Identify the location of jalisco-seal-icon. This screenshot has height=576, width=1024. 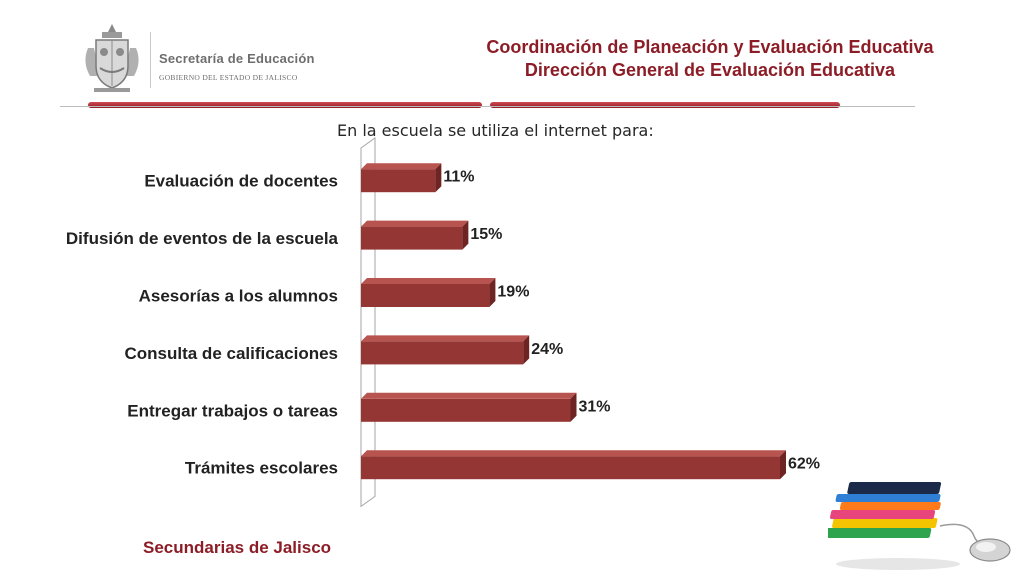
(112, 58).